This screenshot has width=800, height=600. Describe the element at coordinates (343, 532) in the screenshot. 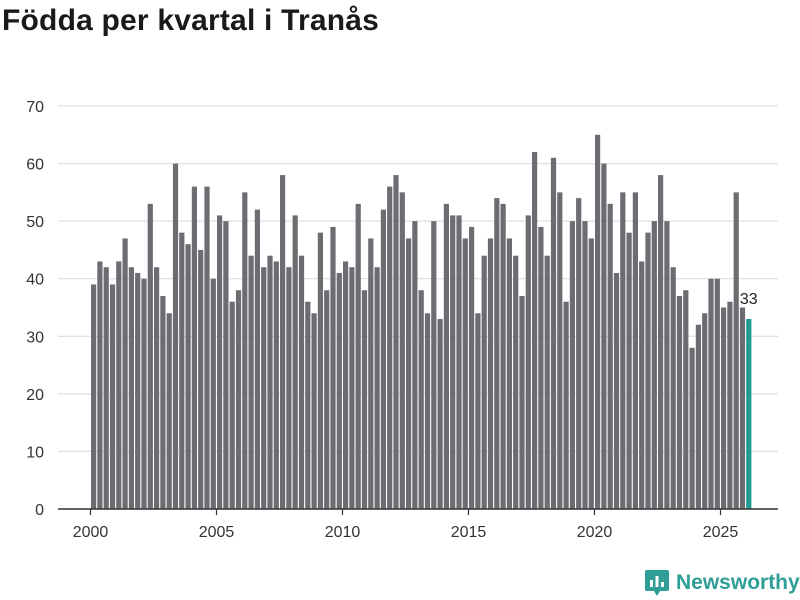

I see `x-tick-label: 2010` at that location.